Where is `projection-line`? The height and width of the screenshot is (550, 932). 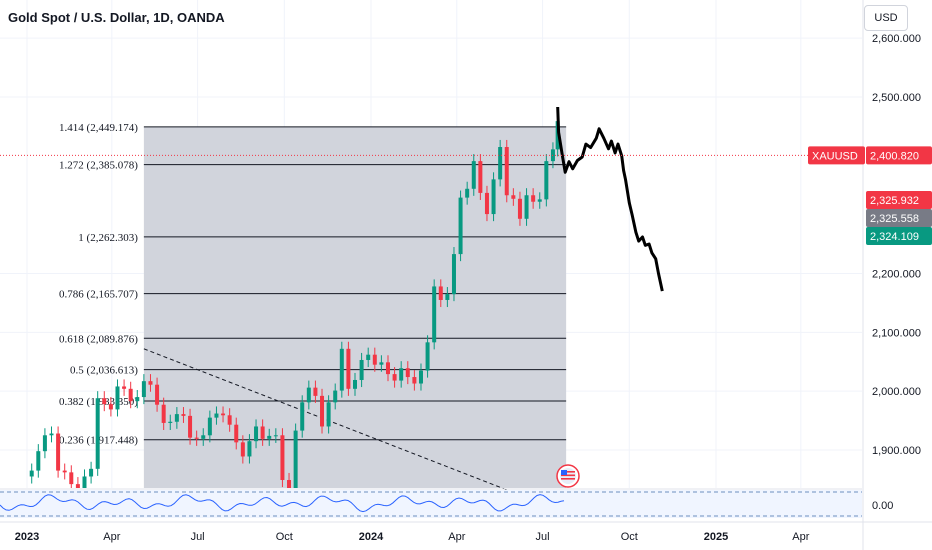 projection-line is located at coordinates (610, 199).